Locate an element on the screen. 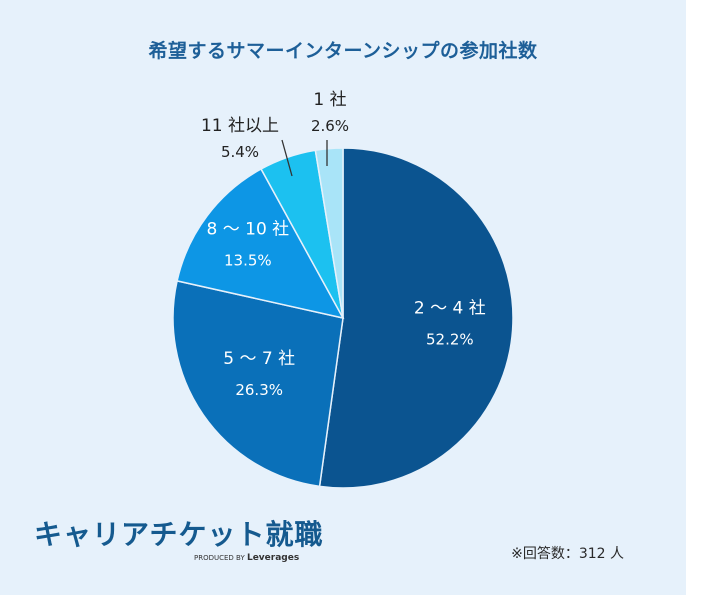  brand-logo: キャリアチケット就職 PRODUCED BY Leverages is located at coordinates (179, 538).